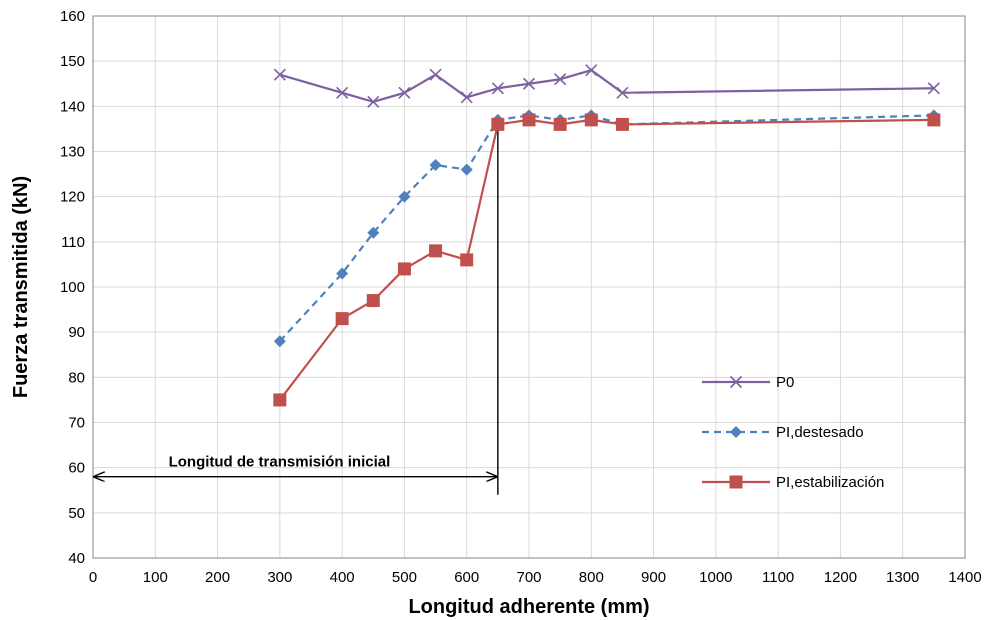 The width and height of the screenshot is (1008, 620). What do you see at coordinates (964, 577) in the screenshot?
I see `x-tick-label: 1400` at bounding box center [964, 577].